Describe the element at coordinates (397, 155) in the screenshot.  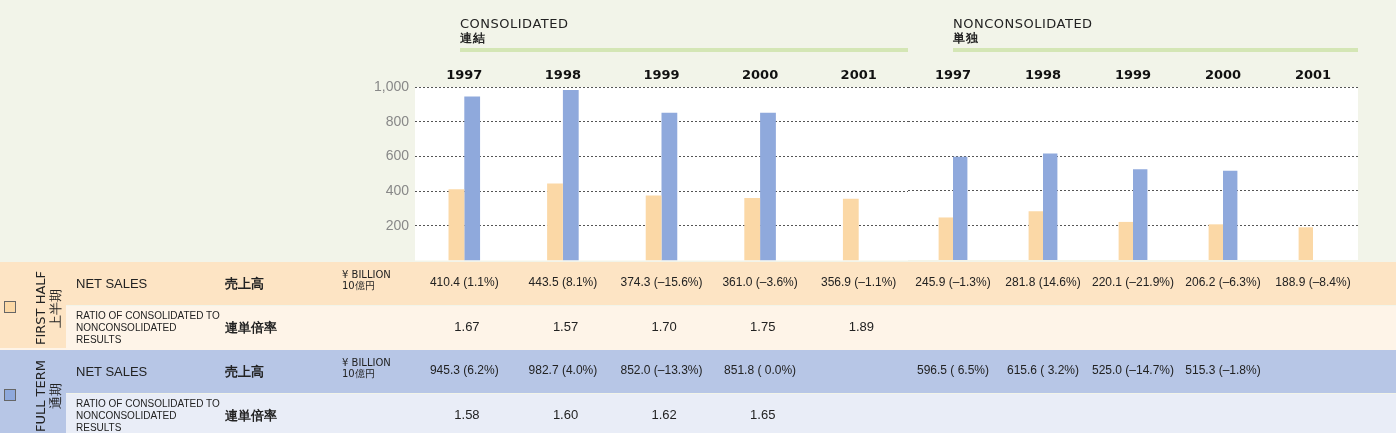
I see `y-tick-label: 600` at that location.